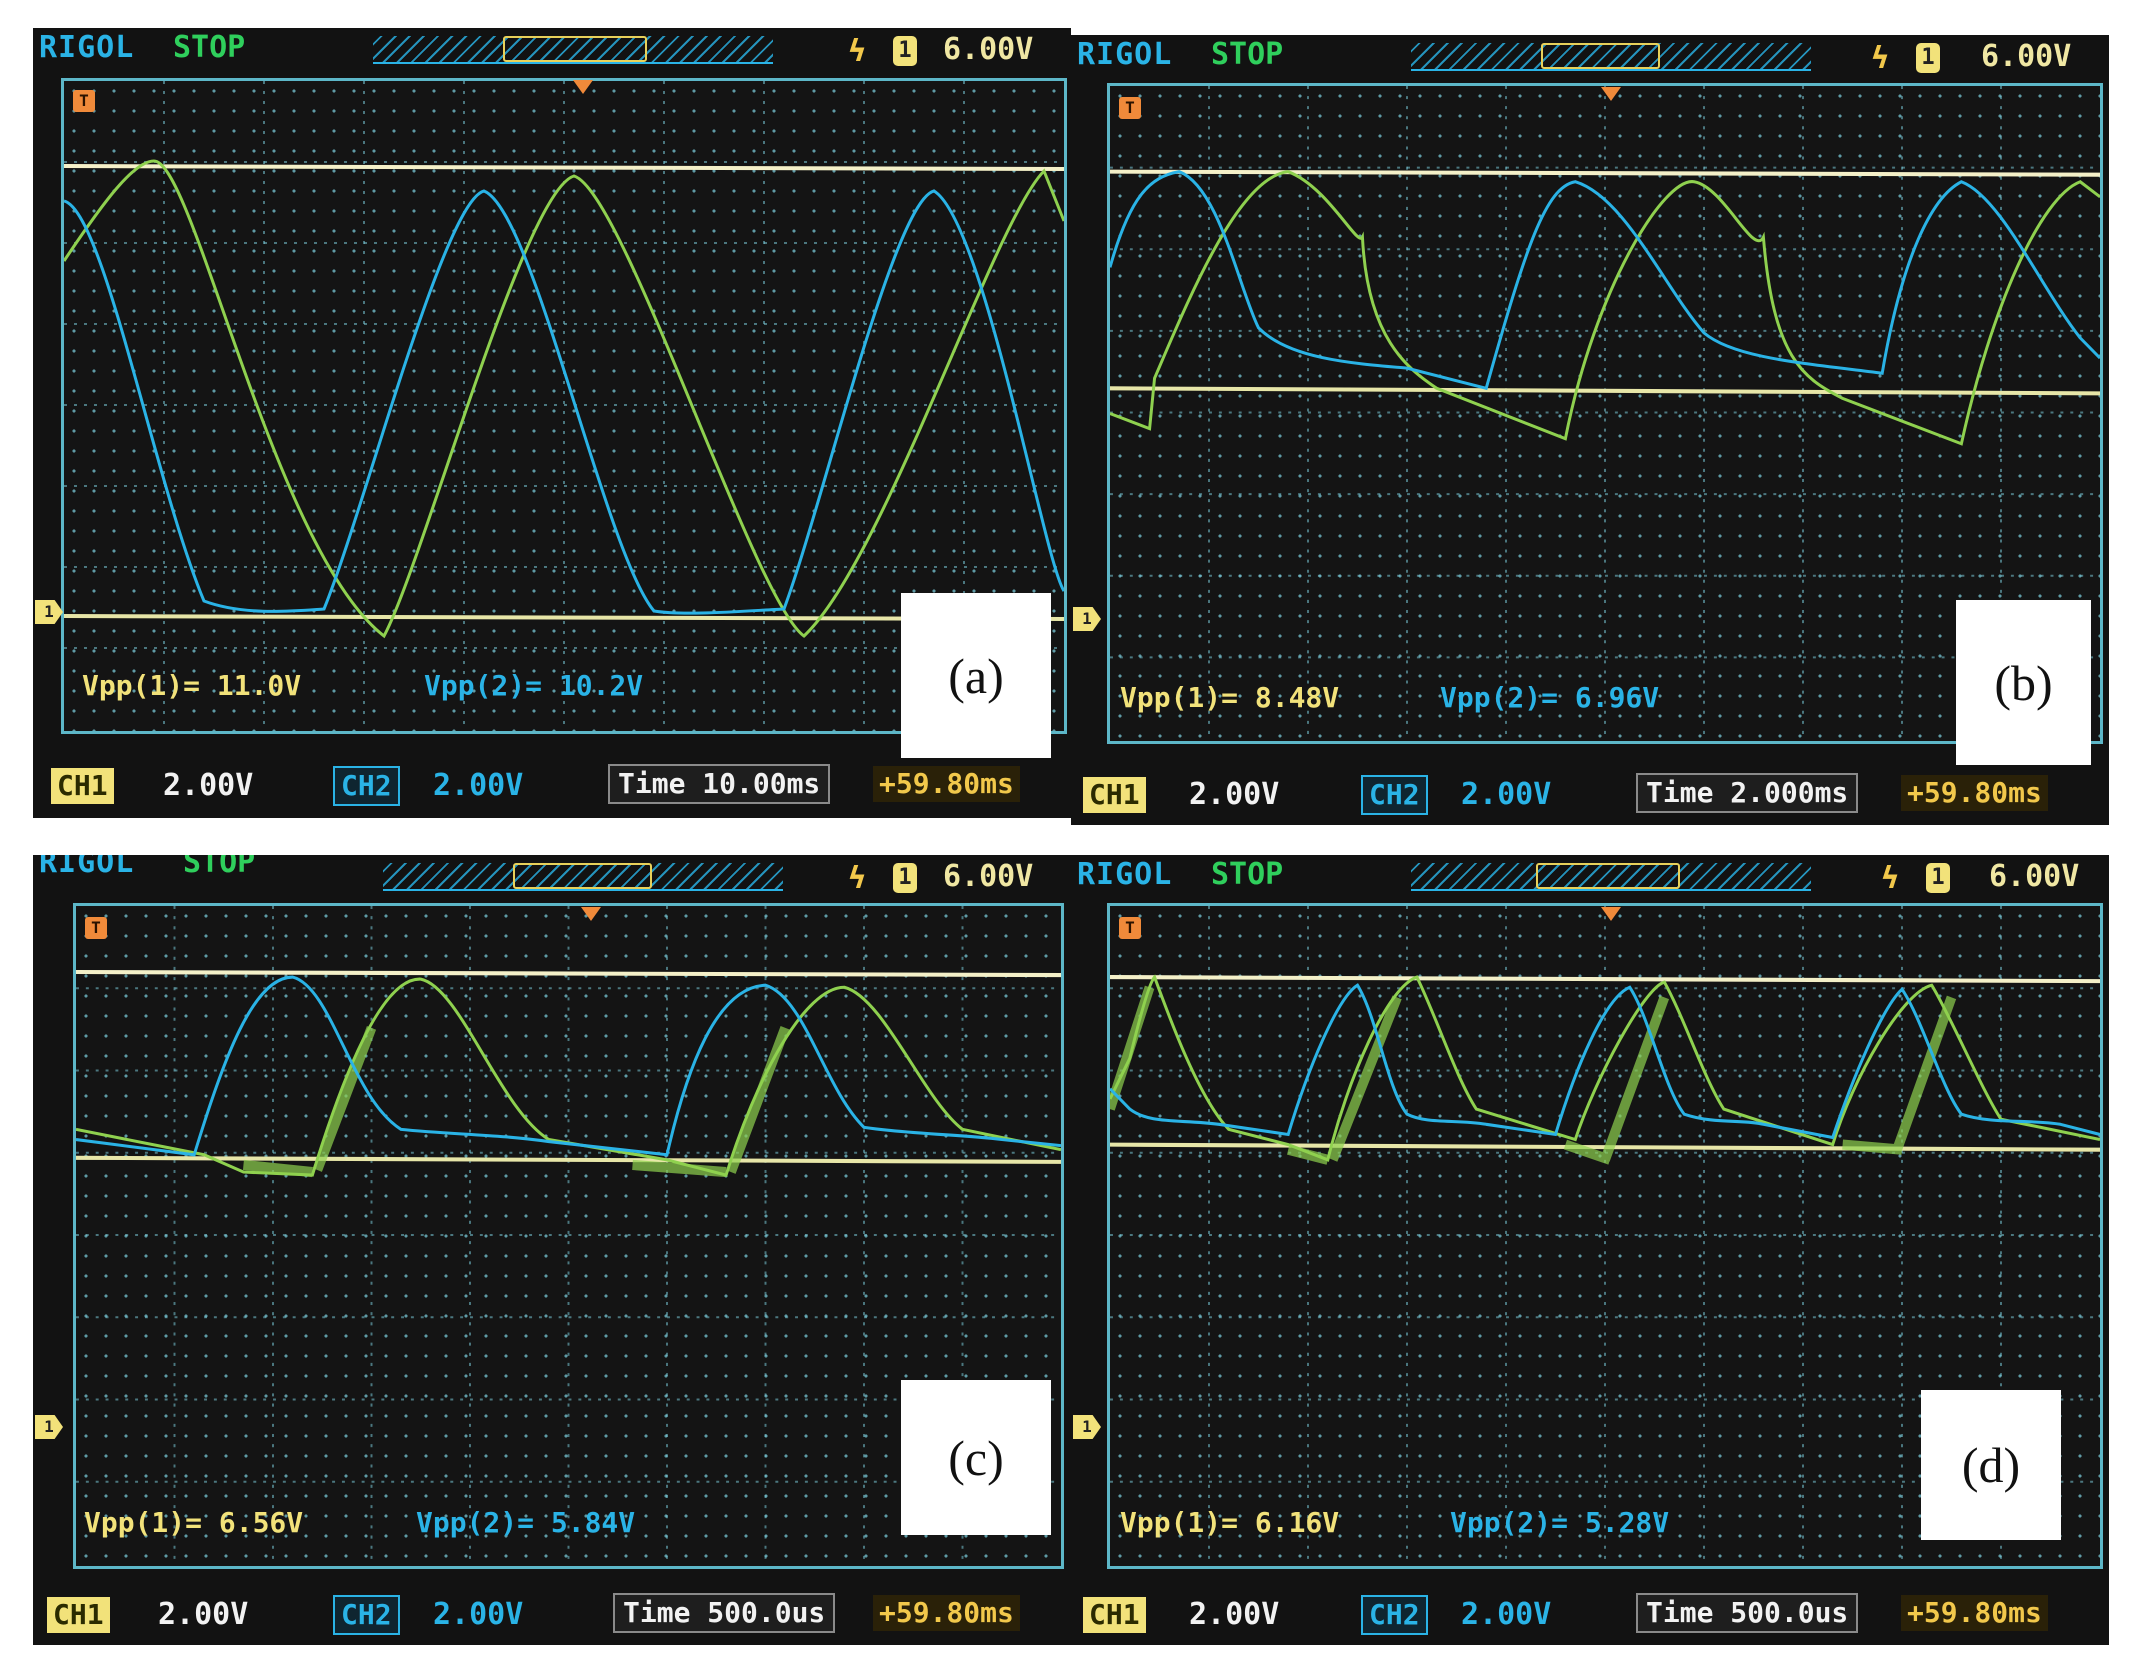 Image resolution: width=2141 pixels, height=1669 pixels. What do you see at coordinates (192, 685) in the screenshot?
I see `vpp1-measurement: Vpp(1)= 11.0V` at bounding box center [192, 685].